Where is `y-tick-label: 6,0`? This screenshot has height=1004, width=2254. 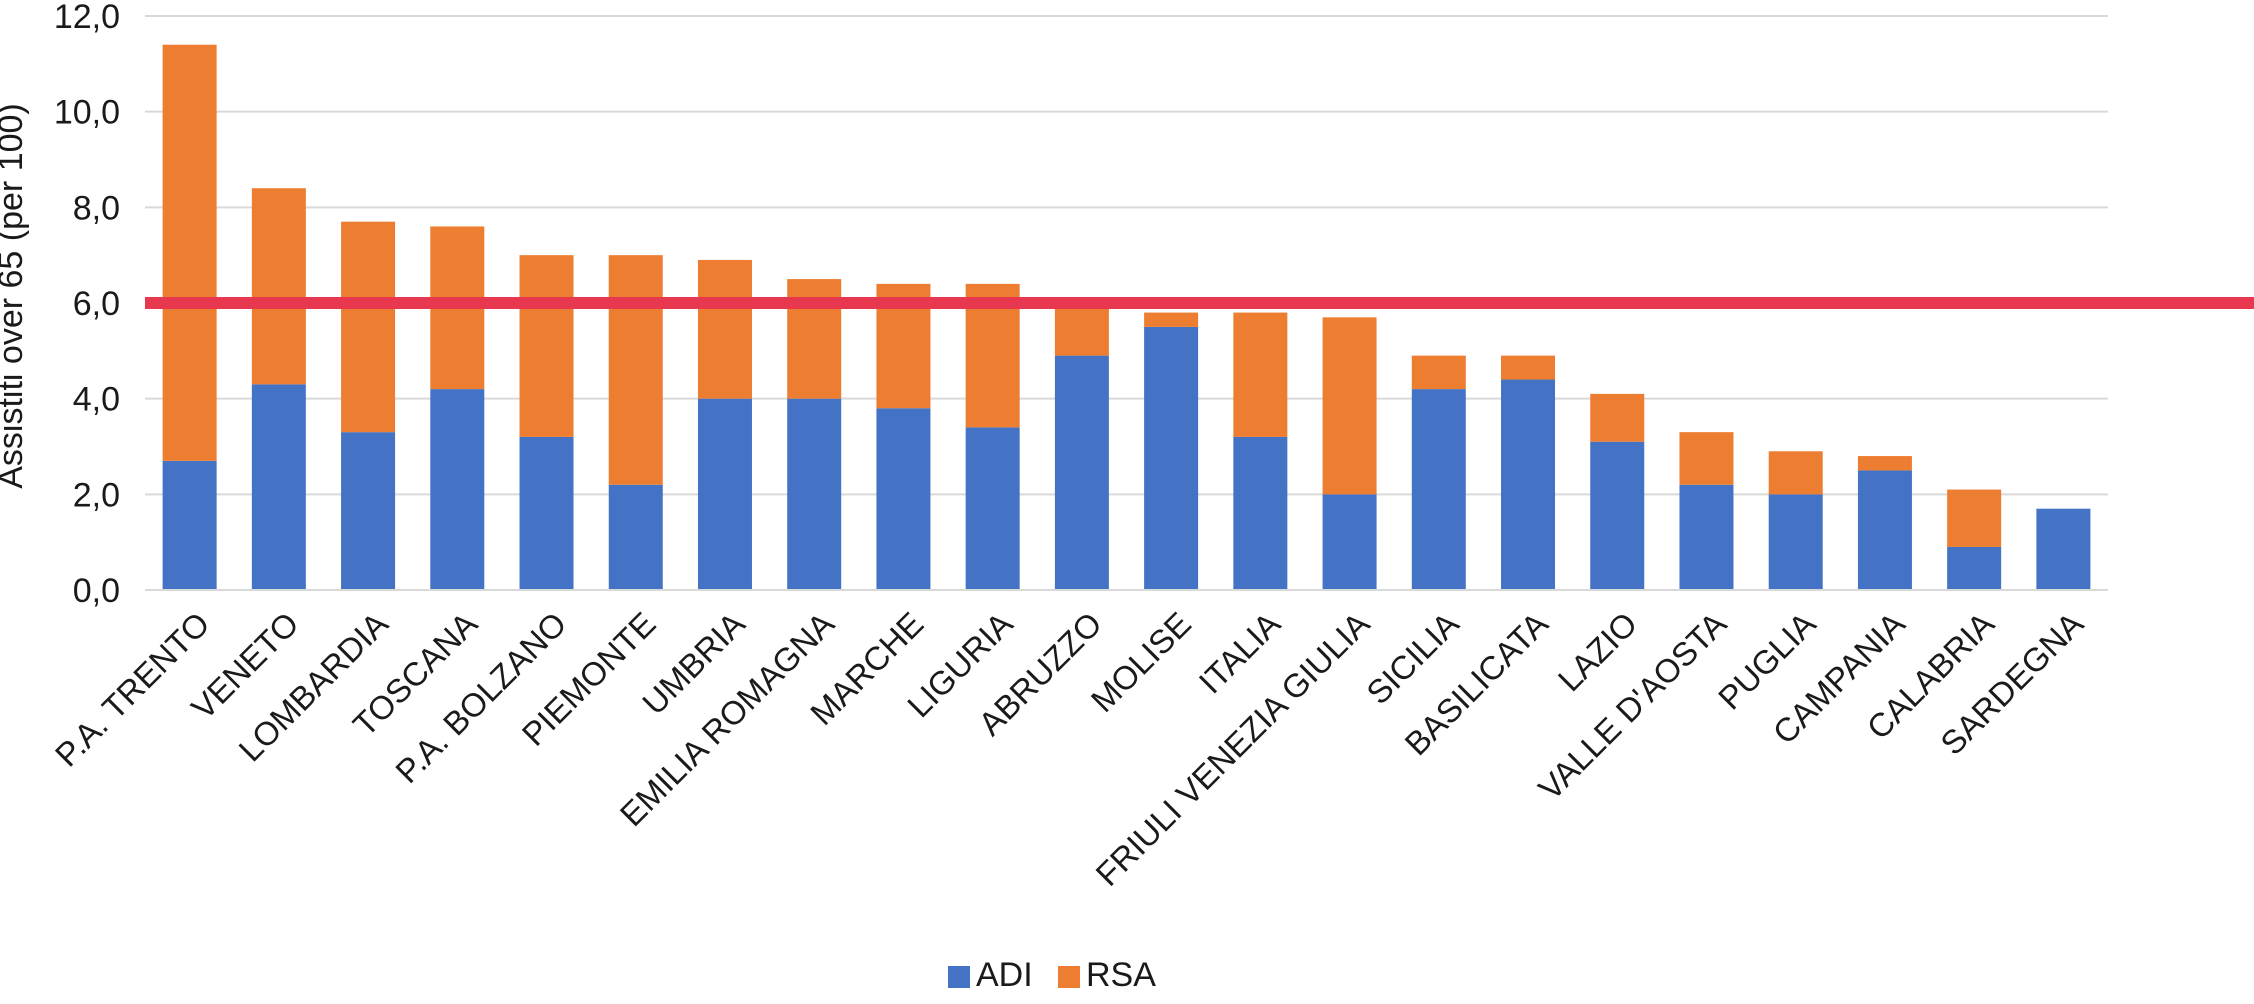 y-tick-label: 6,0 is located at coordinates (96, 304).